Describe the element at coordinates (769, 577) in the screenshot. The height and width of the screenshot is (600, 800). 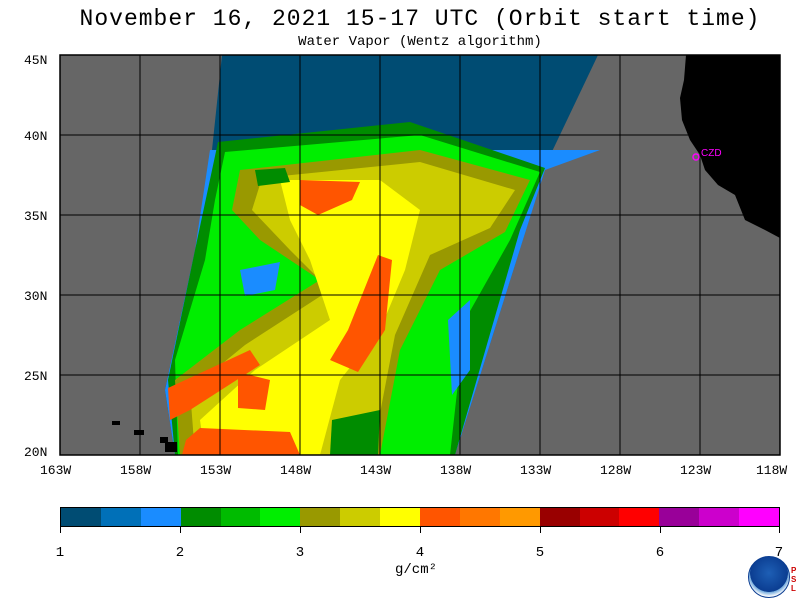
I see `noaa-logo-icon` at that location.